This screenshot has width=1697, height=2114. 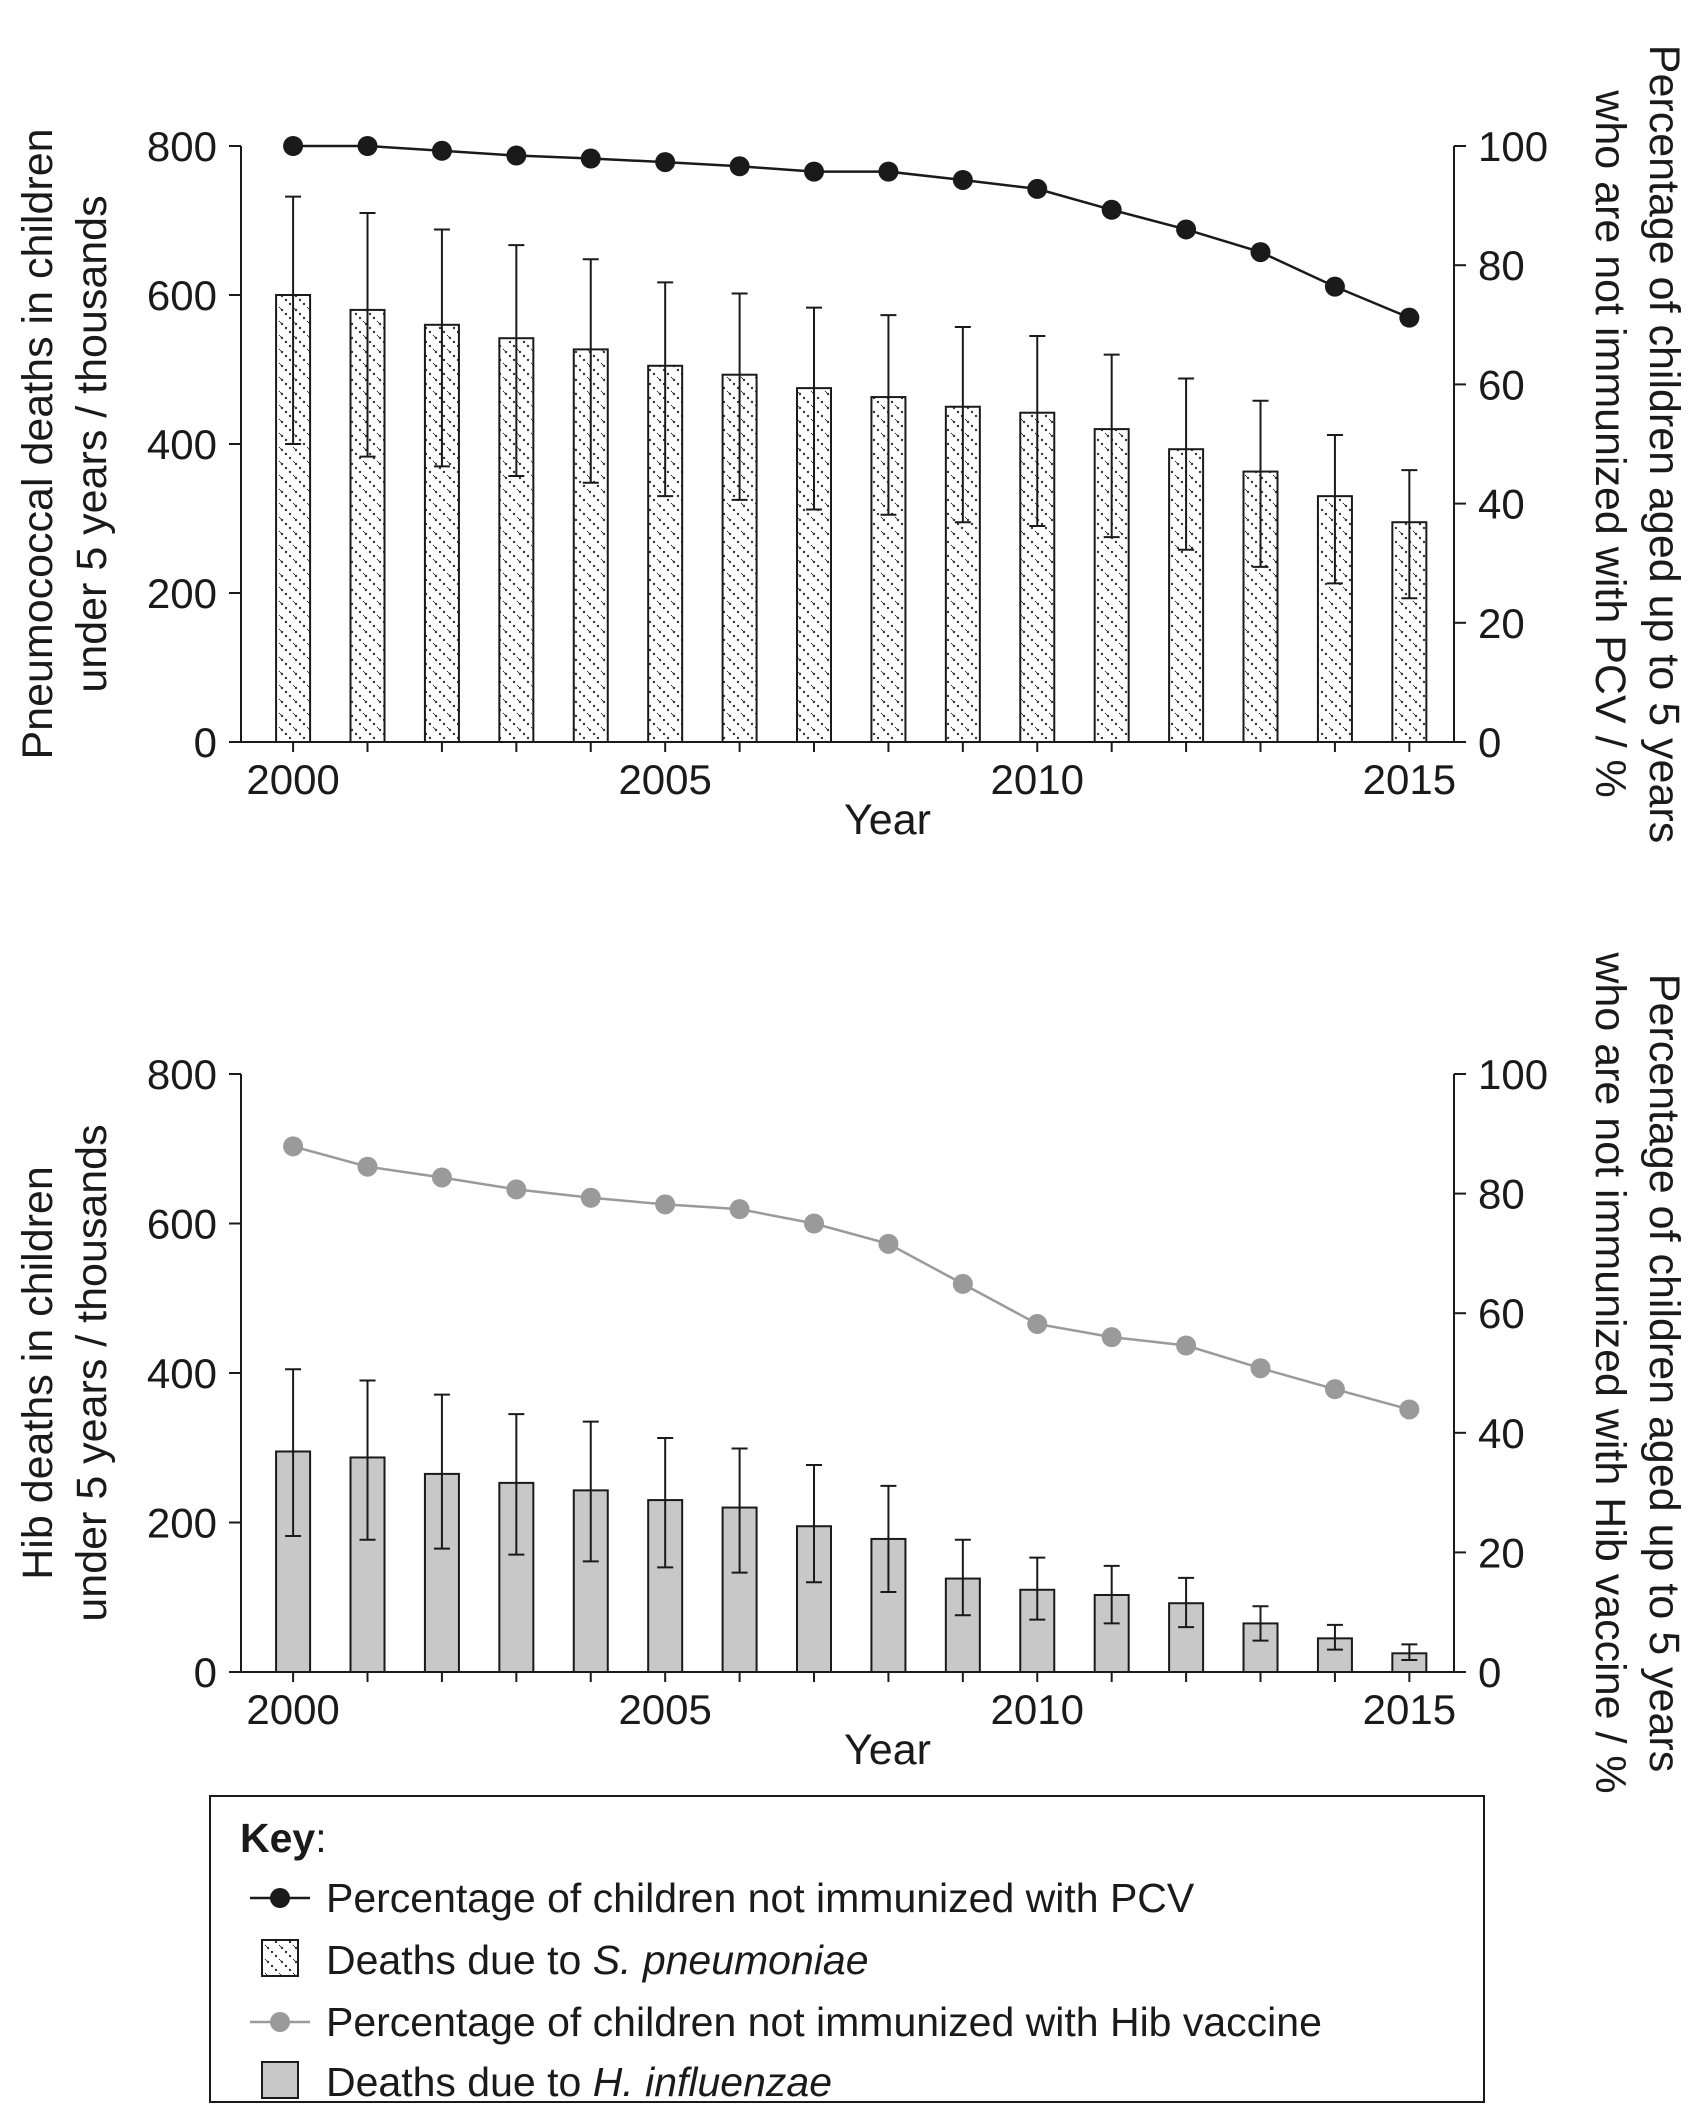 What do you see at coordinates (1501, 265) in the screenshot?
I see `y2-tick-label-0-80: 80` at bounding box center [1501, 265].